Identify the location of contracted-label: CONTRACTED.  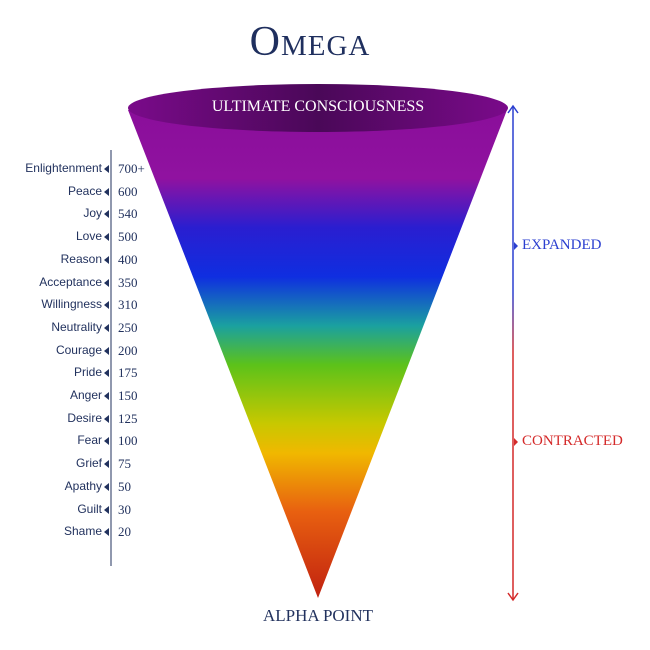
(572, 441).